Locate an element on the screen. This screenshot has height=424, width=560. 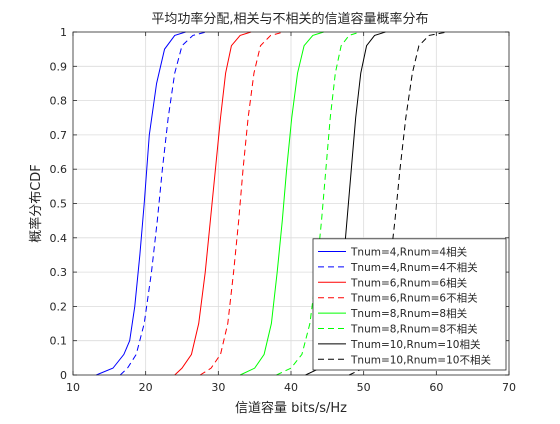
y-tick-label-1: 0.1 is located at coordinates (59, 341).